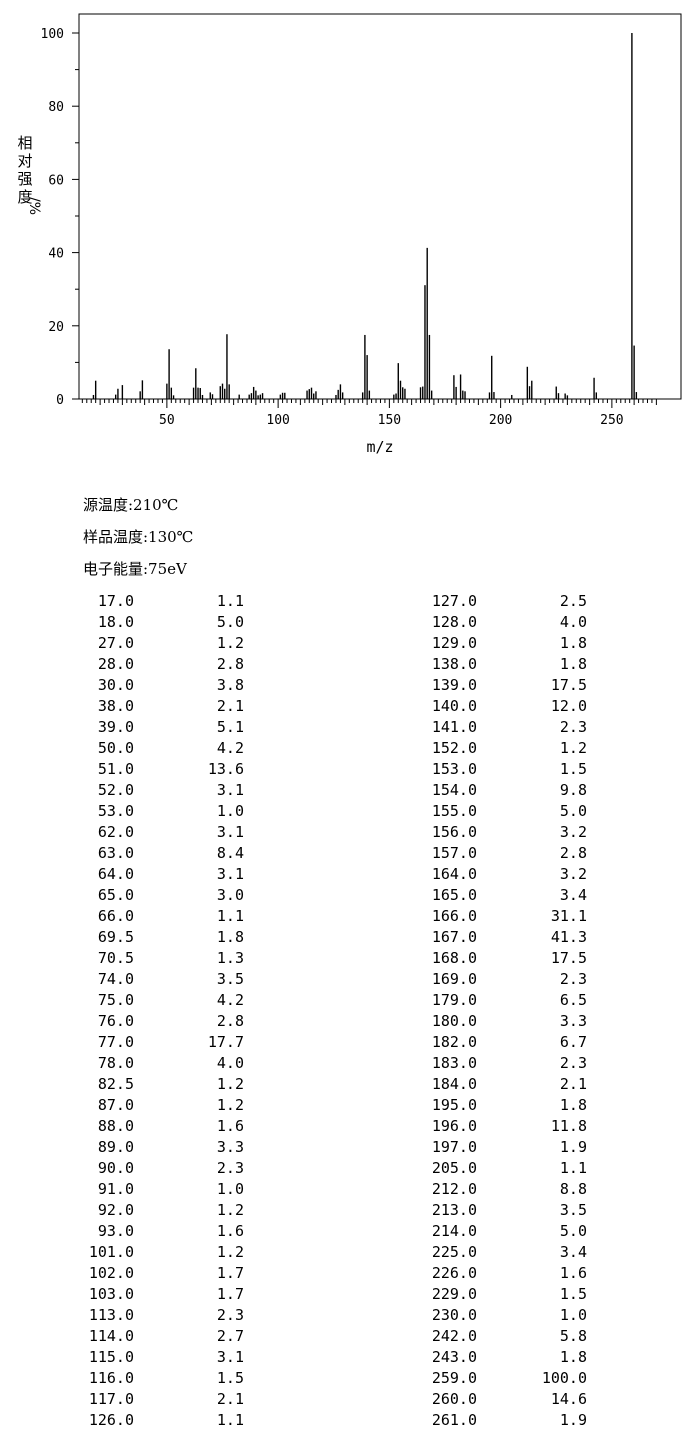 The image size is (687, 1429). What do you see at coordinates (115, 1168) in the screenshot?
I see `peak-mz: 90.0` at bounding box center [115, 1168].